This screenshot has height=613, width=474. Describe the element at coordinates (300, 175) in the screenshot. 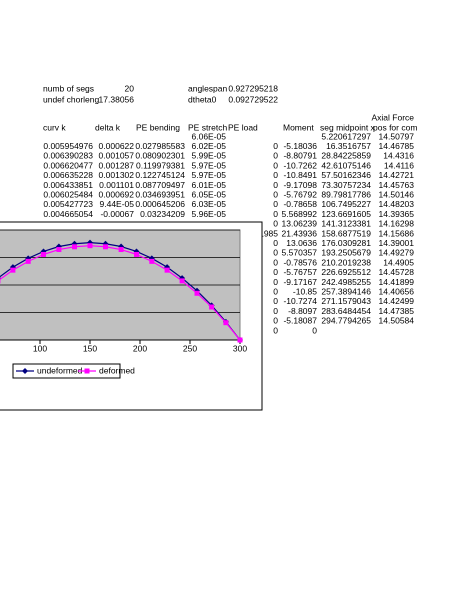

I see `cell: -10.8491` at that location.